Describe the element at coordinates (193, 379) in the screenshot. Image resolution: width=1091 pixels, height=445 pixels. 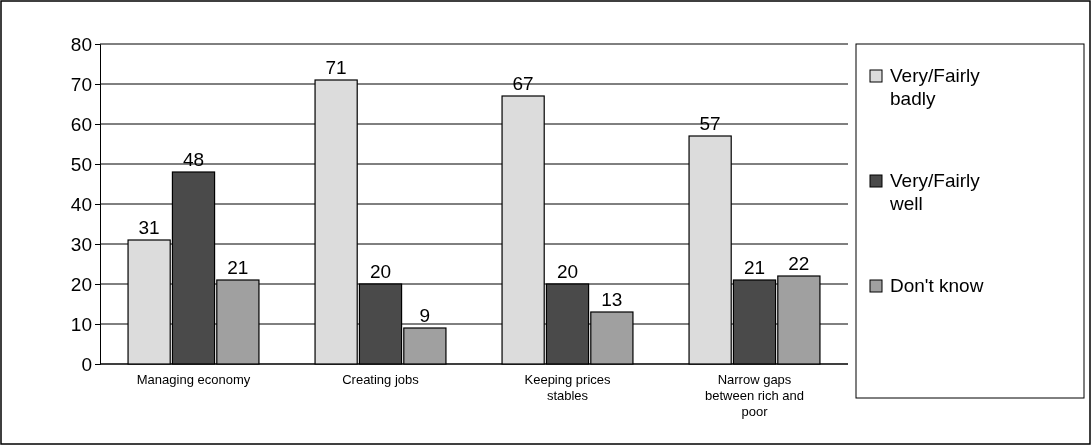
I see `x-tick-label: Managing economy` at that location.